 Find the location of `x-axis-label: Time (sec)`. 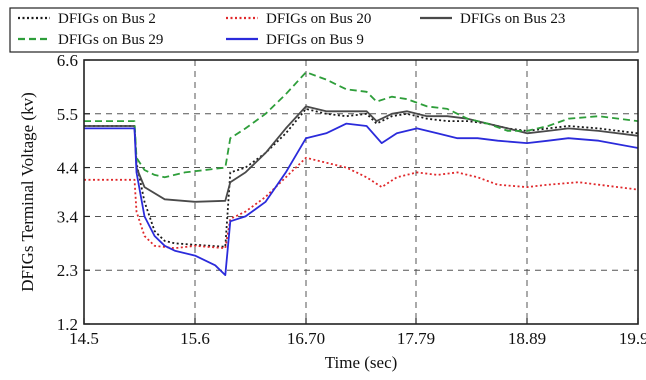

x-axis-label: Time (sec) is located at coordinates (361, 362).